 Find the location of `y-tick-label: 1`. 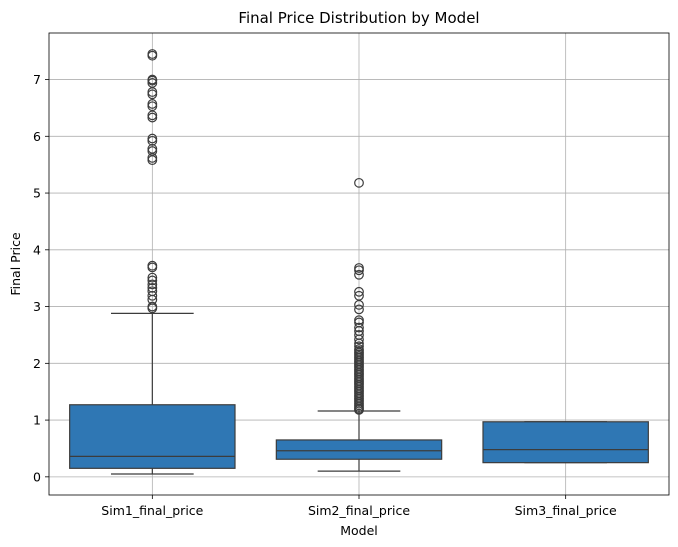

y-tick-label: 1 is located at coordinates (37, 420).